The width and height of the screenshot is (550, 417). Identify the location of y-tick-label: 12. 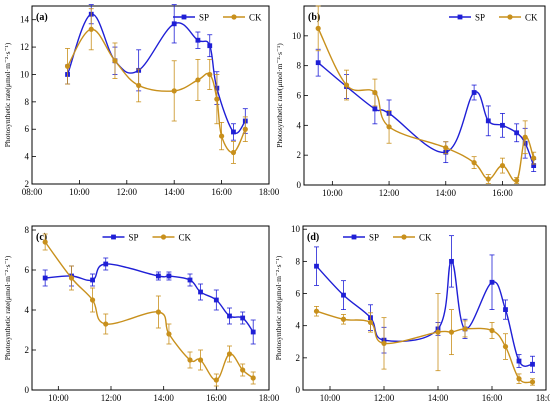
(24, 47).